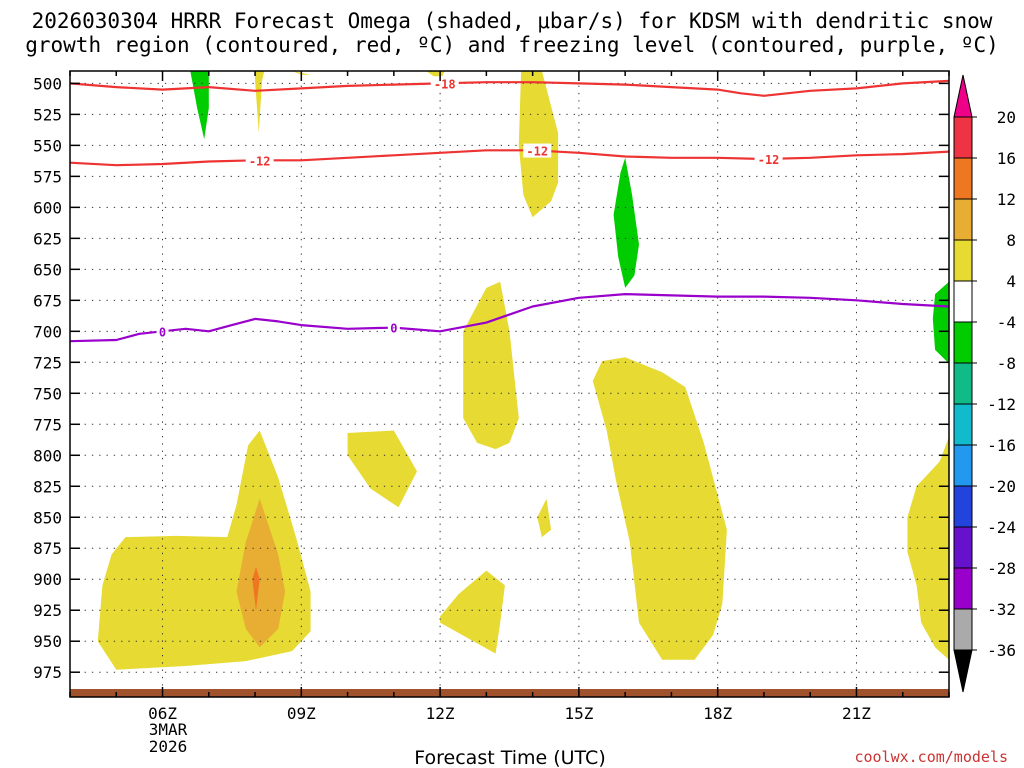 The width and height of the screenshot is (1024, 768). I want to click on x-axis-title: Forecast Time (UTC), so click(509, 757).